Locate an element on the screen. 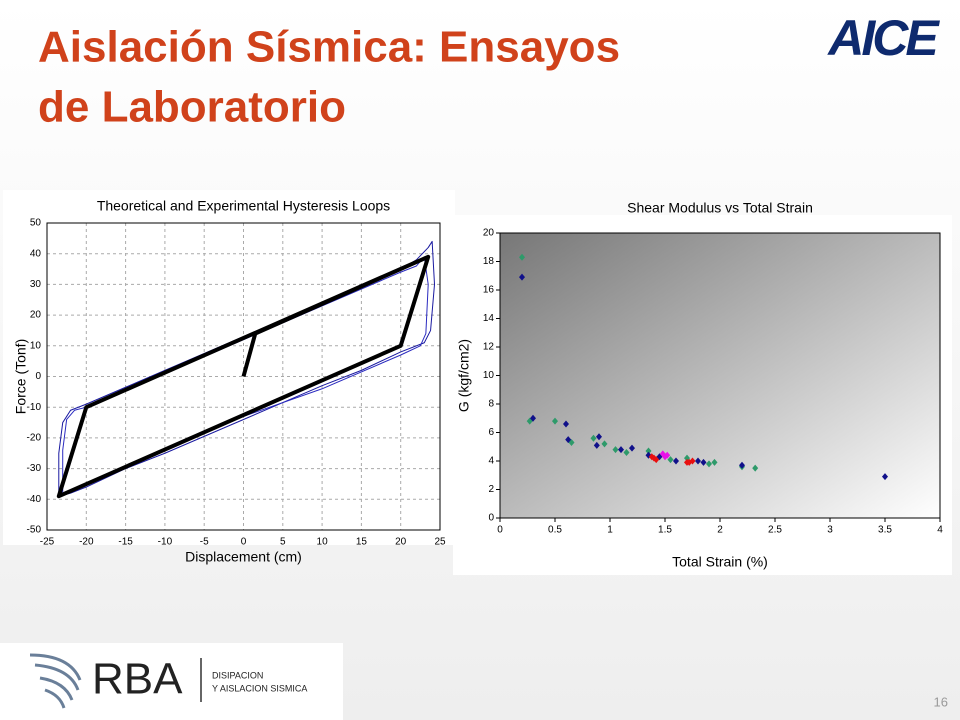  y-tick-label: 40 is located at coordinates (36, 253).